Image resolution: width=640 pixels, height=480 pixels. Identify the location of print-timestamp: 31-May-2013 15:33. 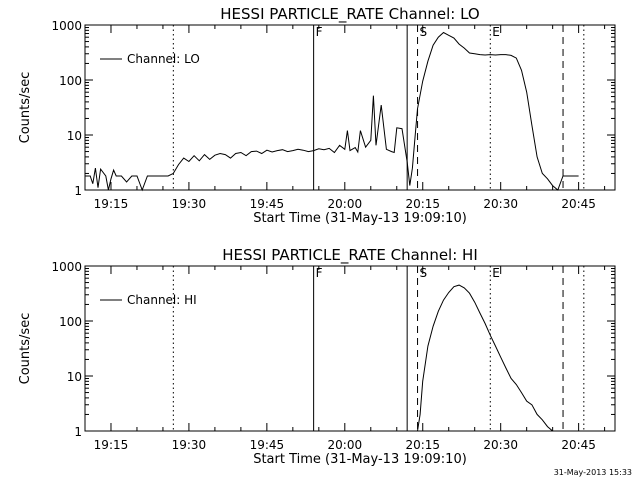
(593, 472).